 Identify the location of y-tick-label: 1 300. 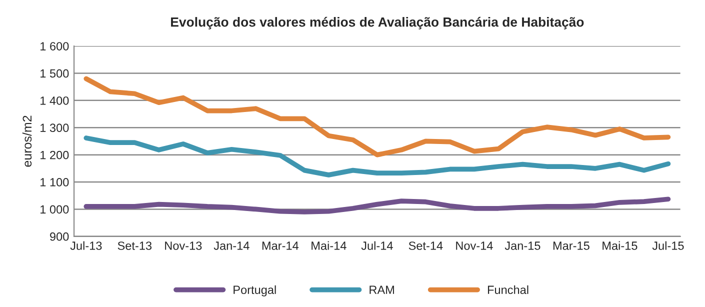
(54, 128).